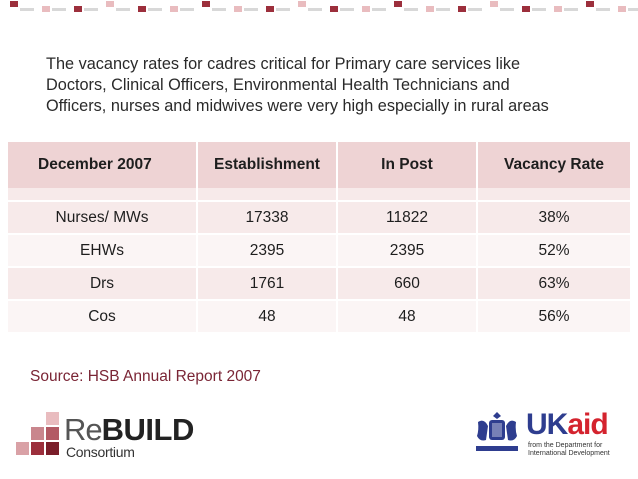 This screenshot has height=479, width=638. Describe the element at coordinates (103, 251) in the screenshot. I see `cell-cadre: EHWs` at that location.